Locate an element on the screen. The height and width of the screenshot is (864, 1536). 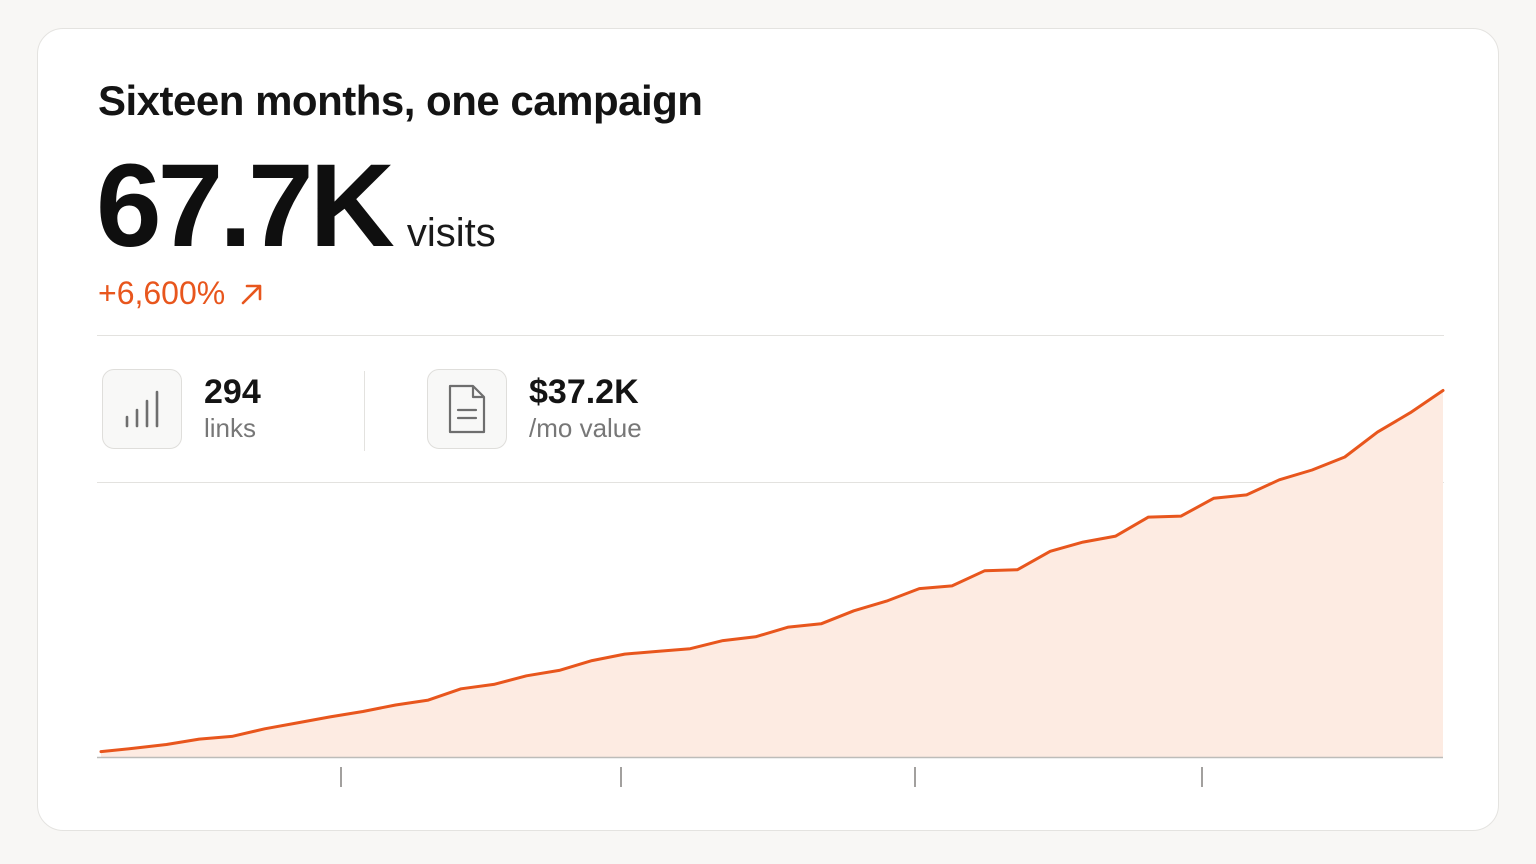
divider-chart is located at coordinates (770, 482).